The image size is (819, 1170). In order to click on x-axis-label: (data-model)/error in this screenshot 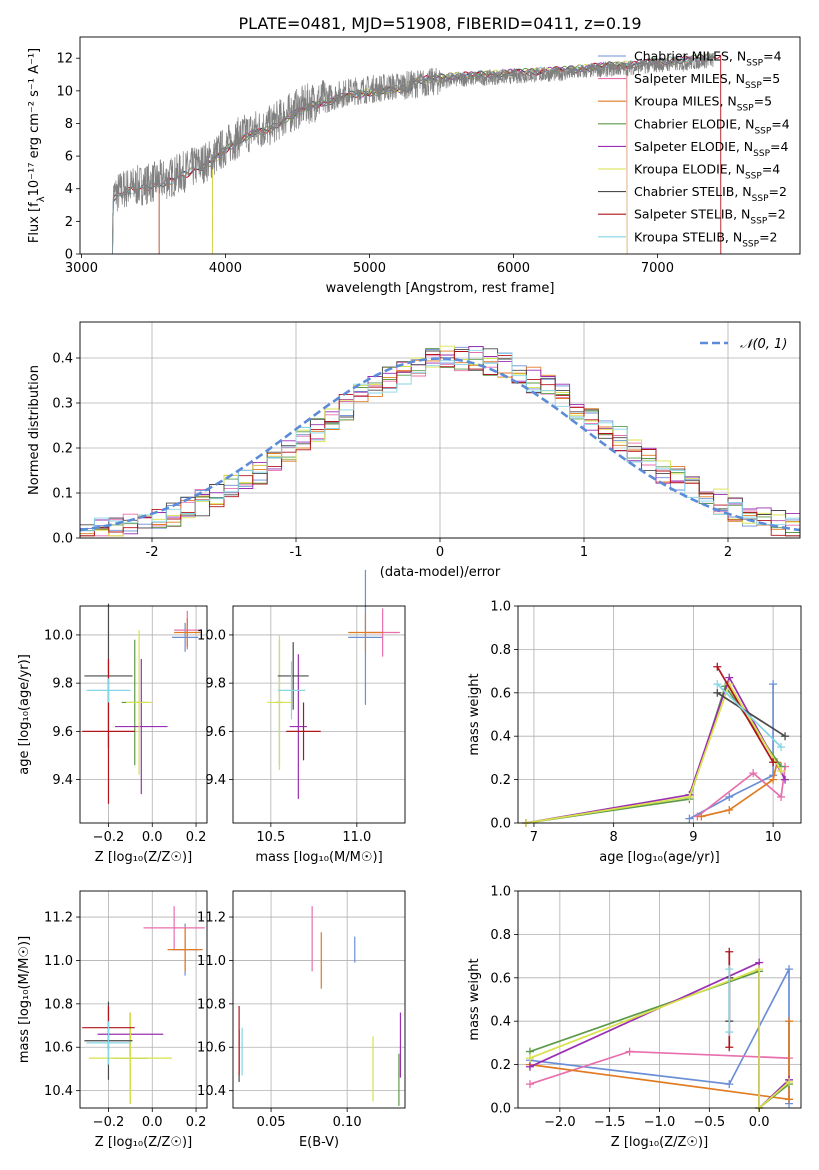, I will do `click(440, 572)`.